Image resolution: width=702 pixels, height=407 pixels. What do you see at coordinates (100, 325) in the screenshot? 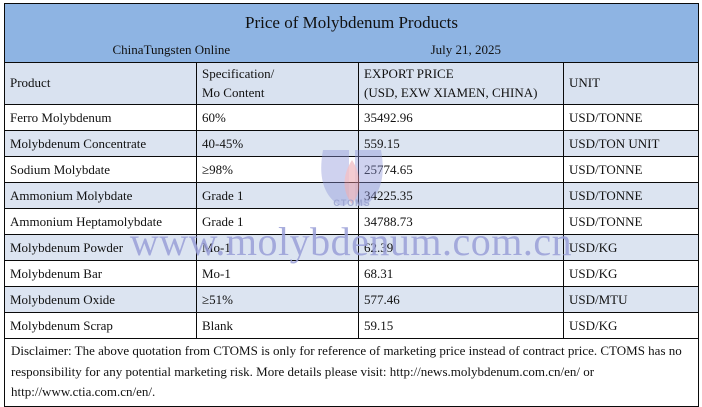
I see `cell-product: Molybdenum Scrap` at bounding box center [100, 325].